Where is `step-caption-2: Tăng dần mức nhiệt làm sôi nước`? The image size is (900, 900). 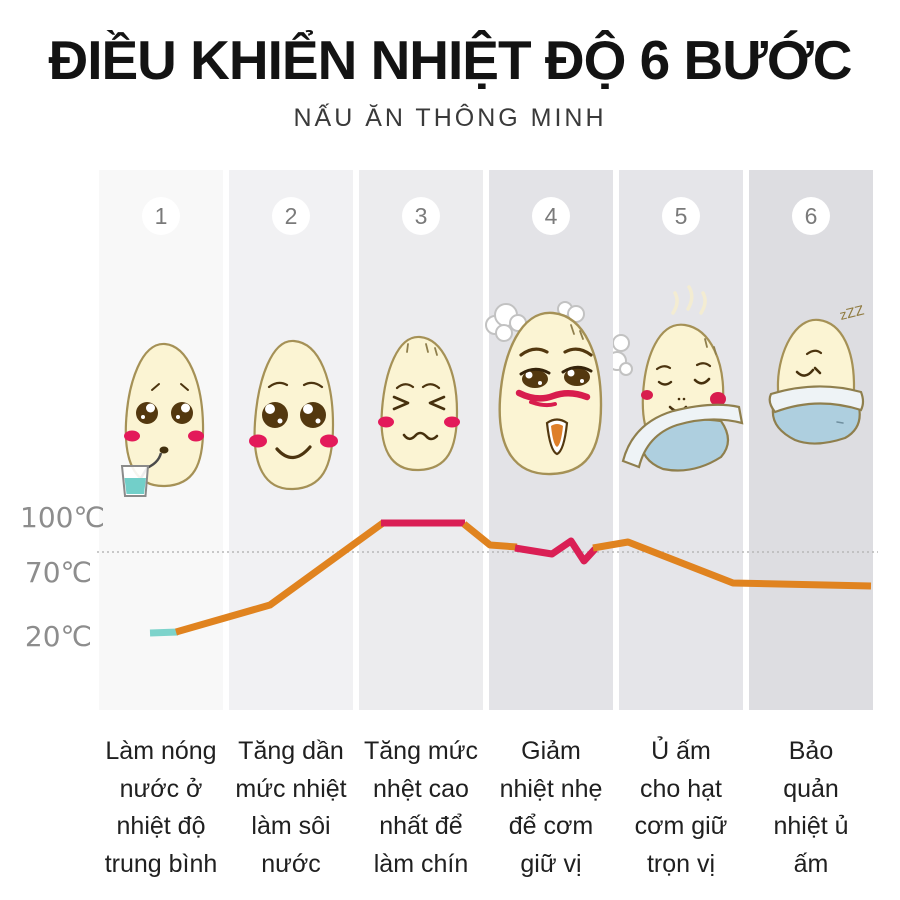 step-caption-2: Tăng dần mức nhiệt làm sôi nước is located at coordinates (291, 807).